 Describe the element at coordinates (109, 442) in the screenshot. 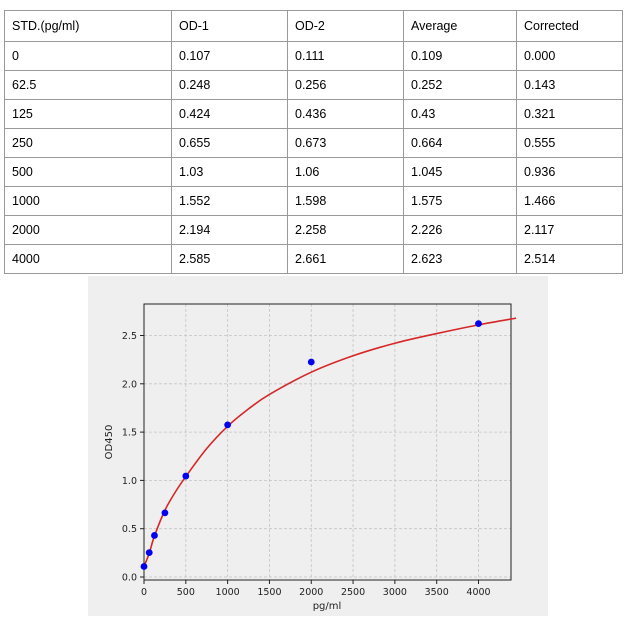

I see `y-axis-label: OD450` at that location.